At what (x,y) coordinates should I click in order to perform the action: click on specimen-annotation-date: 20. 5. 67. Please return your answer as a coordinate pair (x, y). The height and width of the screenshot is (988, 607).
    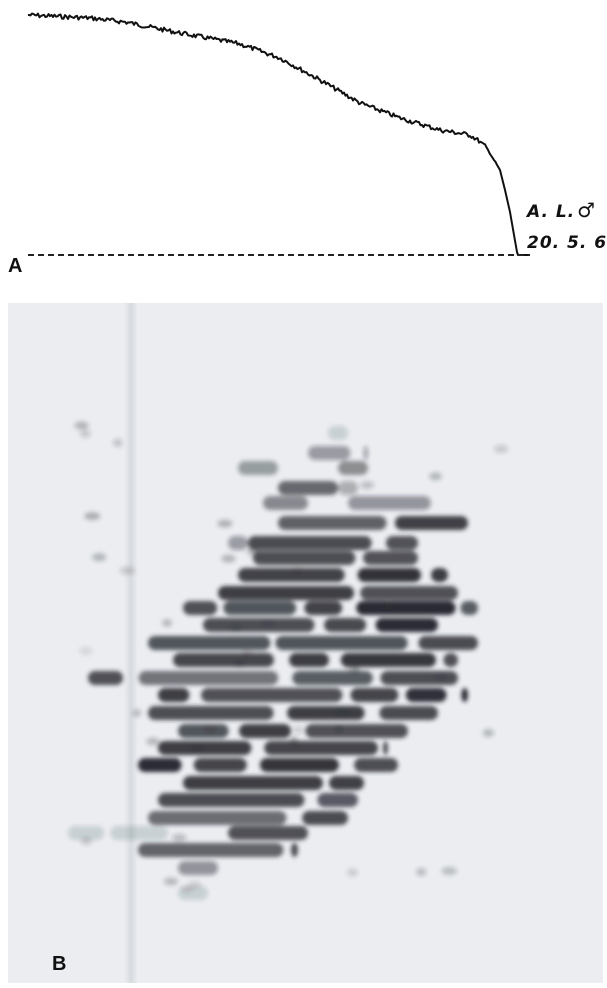
    Looking at the image, I should click on (567, 243).